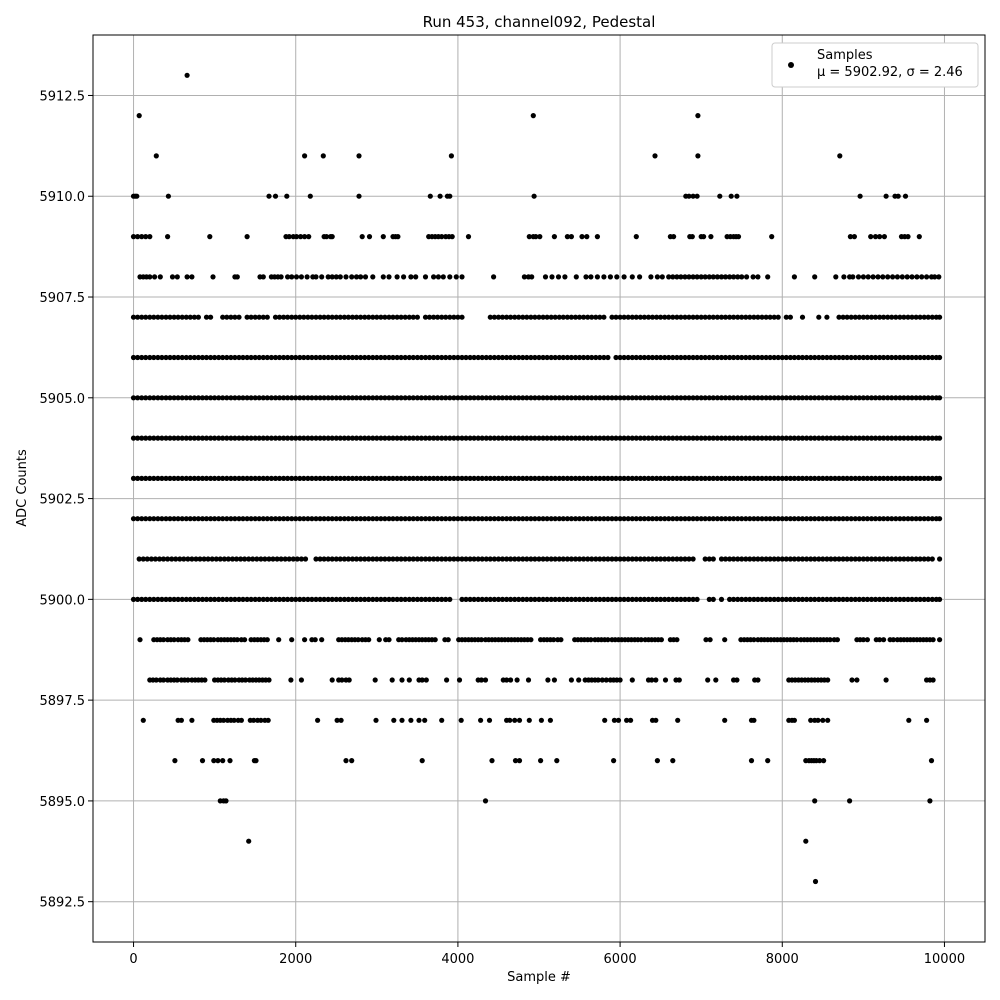  Describe the element at coordinates (22, 488) in the screenshot. I see `y-axis-label: ADC Counts` at that location.